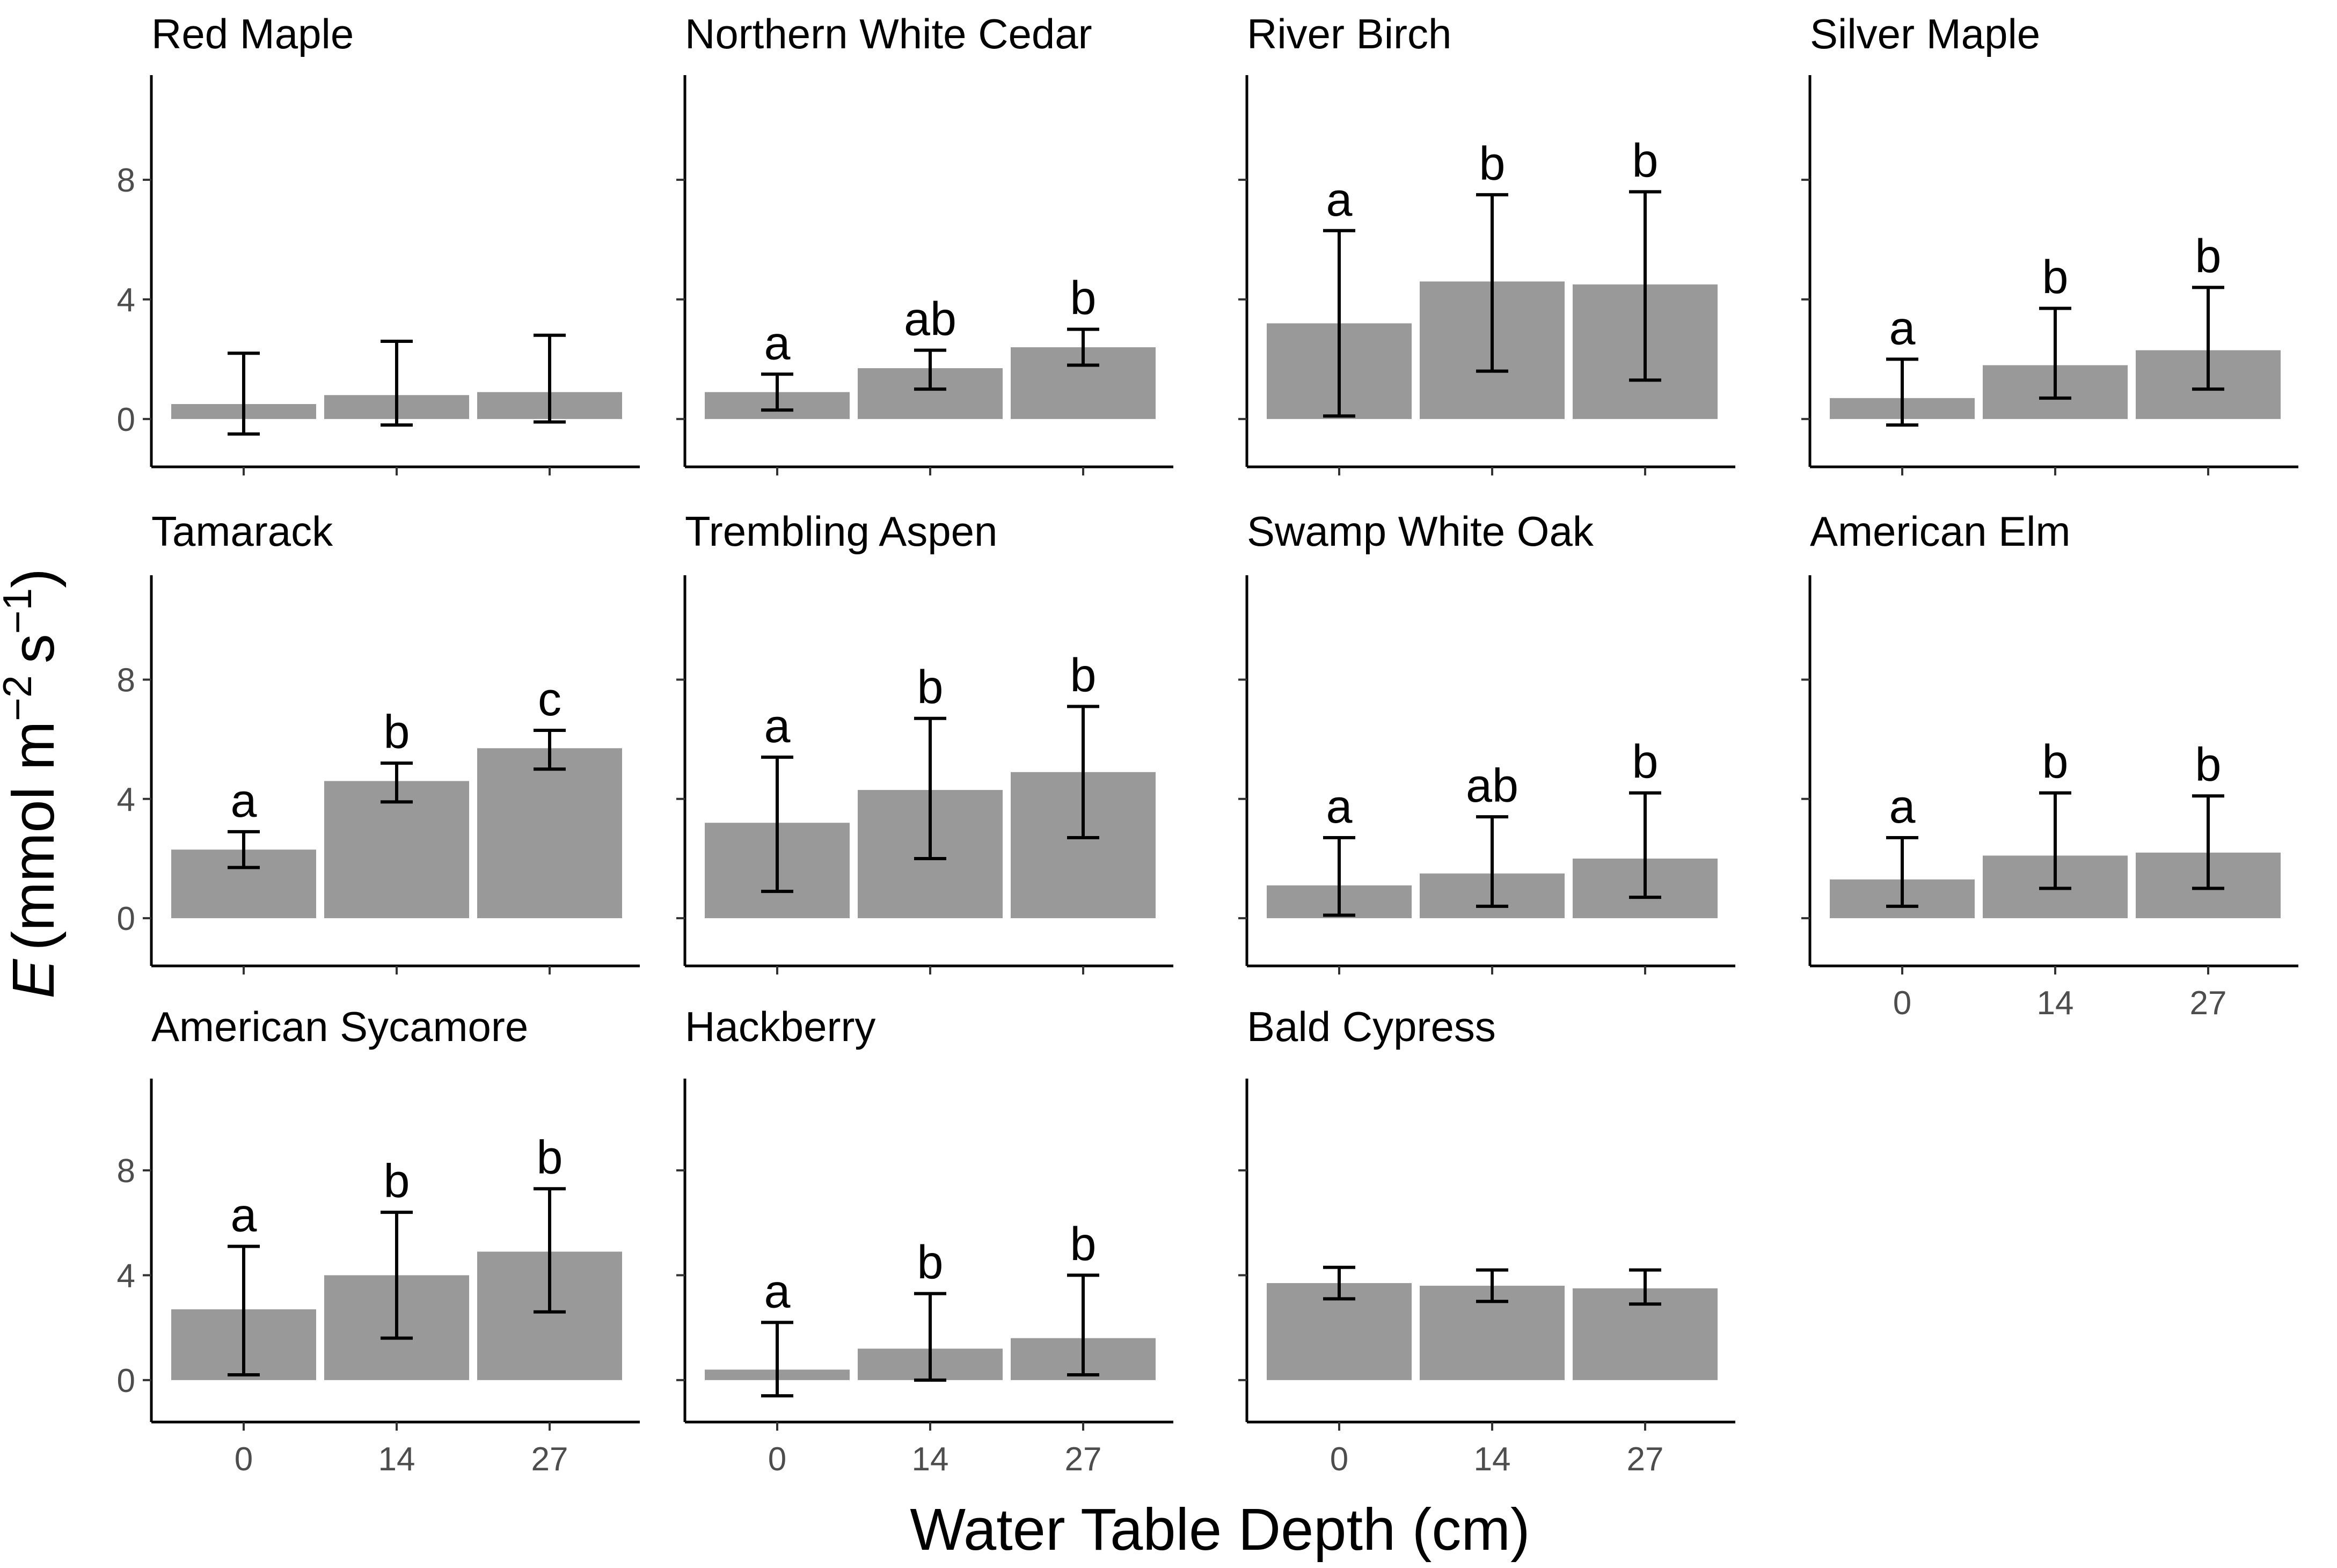 The height and width of the screenshot is (1568, 2337). What do you see at coordinates (2049, 242) in the screenshot?
I see `panel-silver-maple: Silver Maple a b b` at bounding box center [2049, 242].